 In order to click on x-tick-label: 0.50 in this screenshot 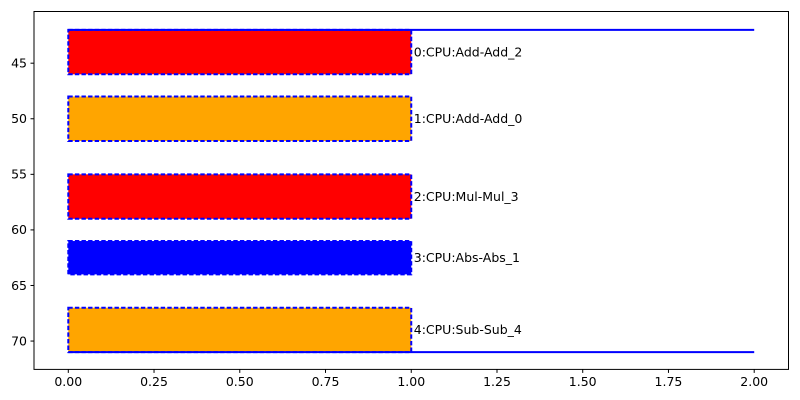, I will do `click(240, 381)`.